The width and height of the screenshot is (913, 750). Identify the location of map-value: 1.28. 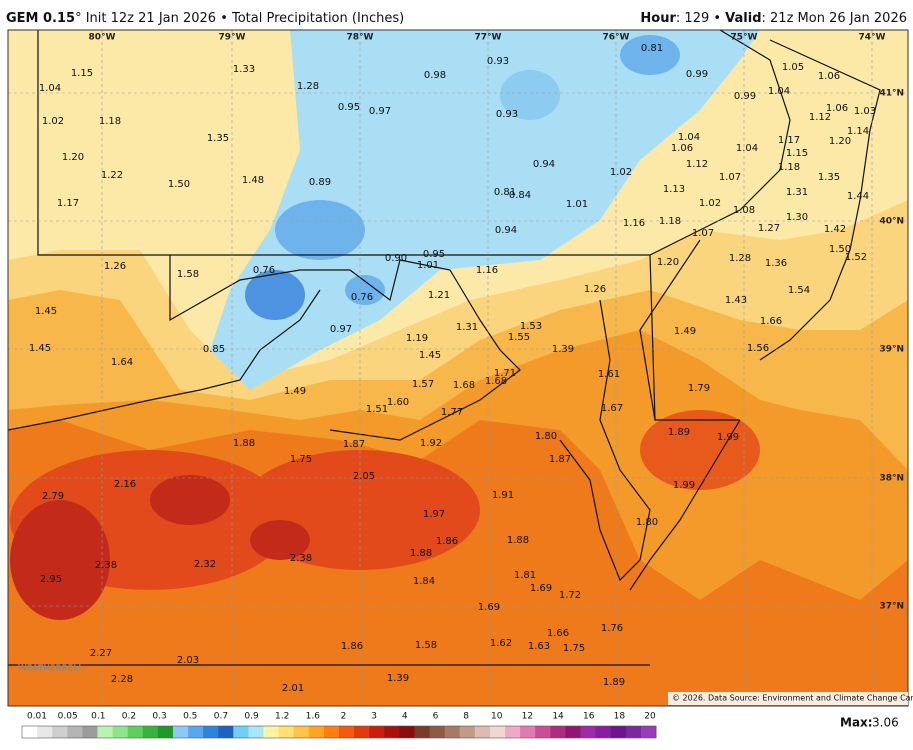
(740, 258).